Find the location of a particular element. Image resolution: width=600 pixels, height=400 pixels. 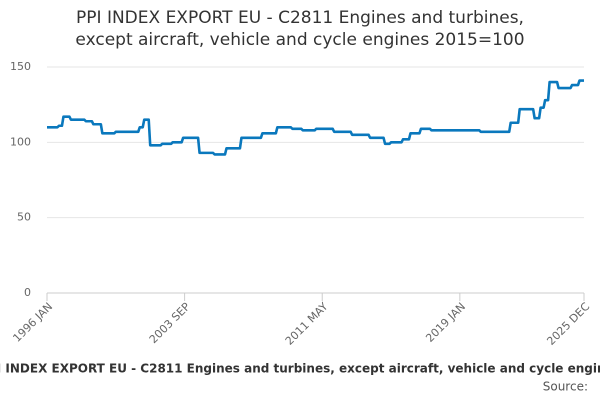

x-tick-label: 2019 JAN is located at coordinates (445, 322).